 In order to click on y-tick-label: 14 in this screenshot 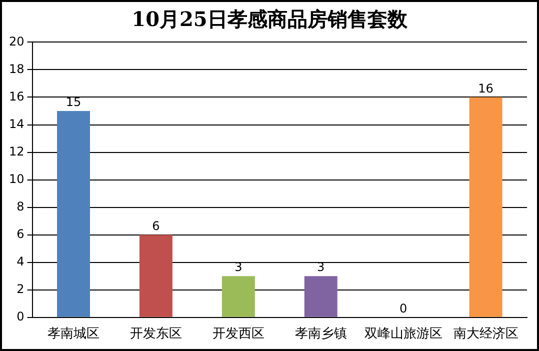, I will do `click(16, 123)`.